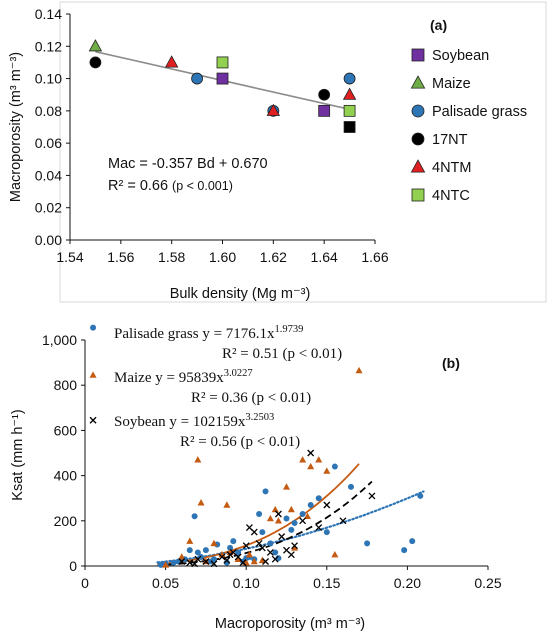 The image size is (550, 635). I want to click on panel-a-x-tick-label: 1.56, so click(120, 257).